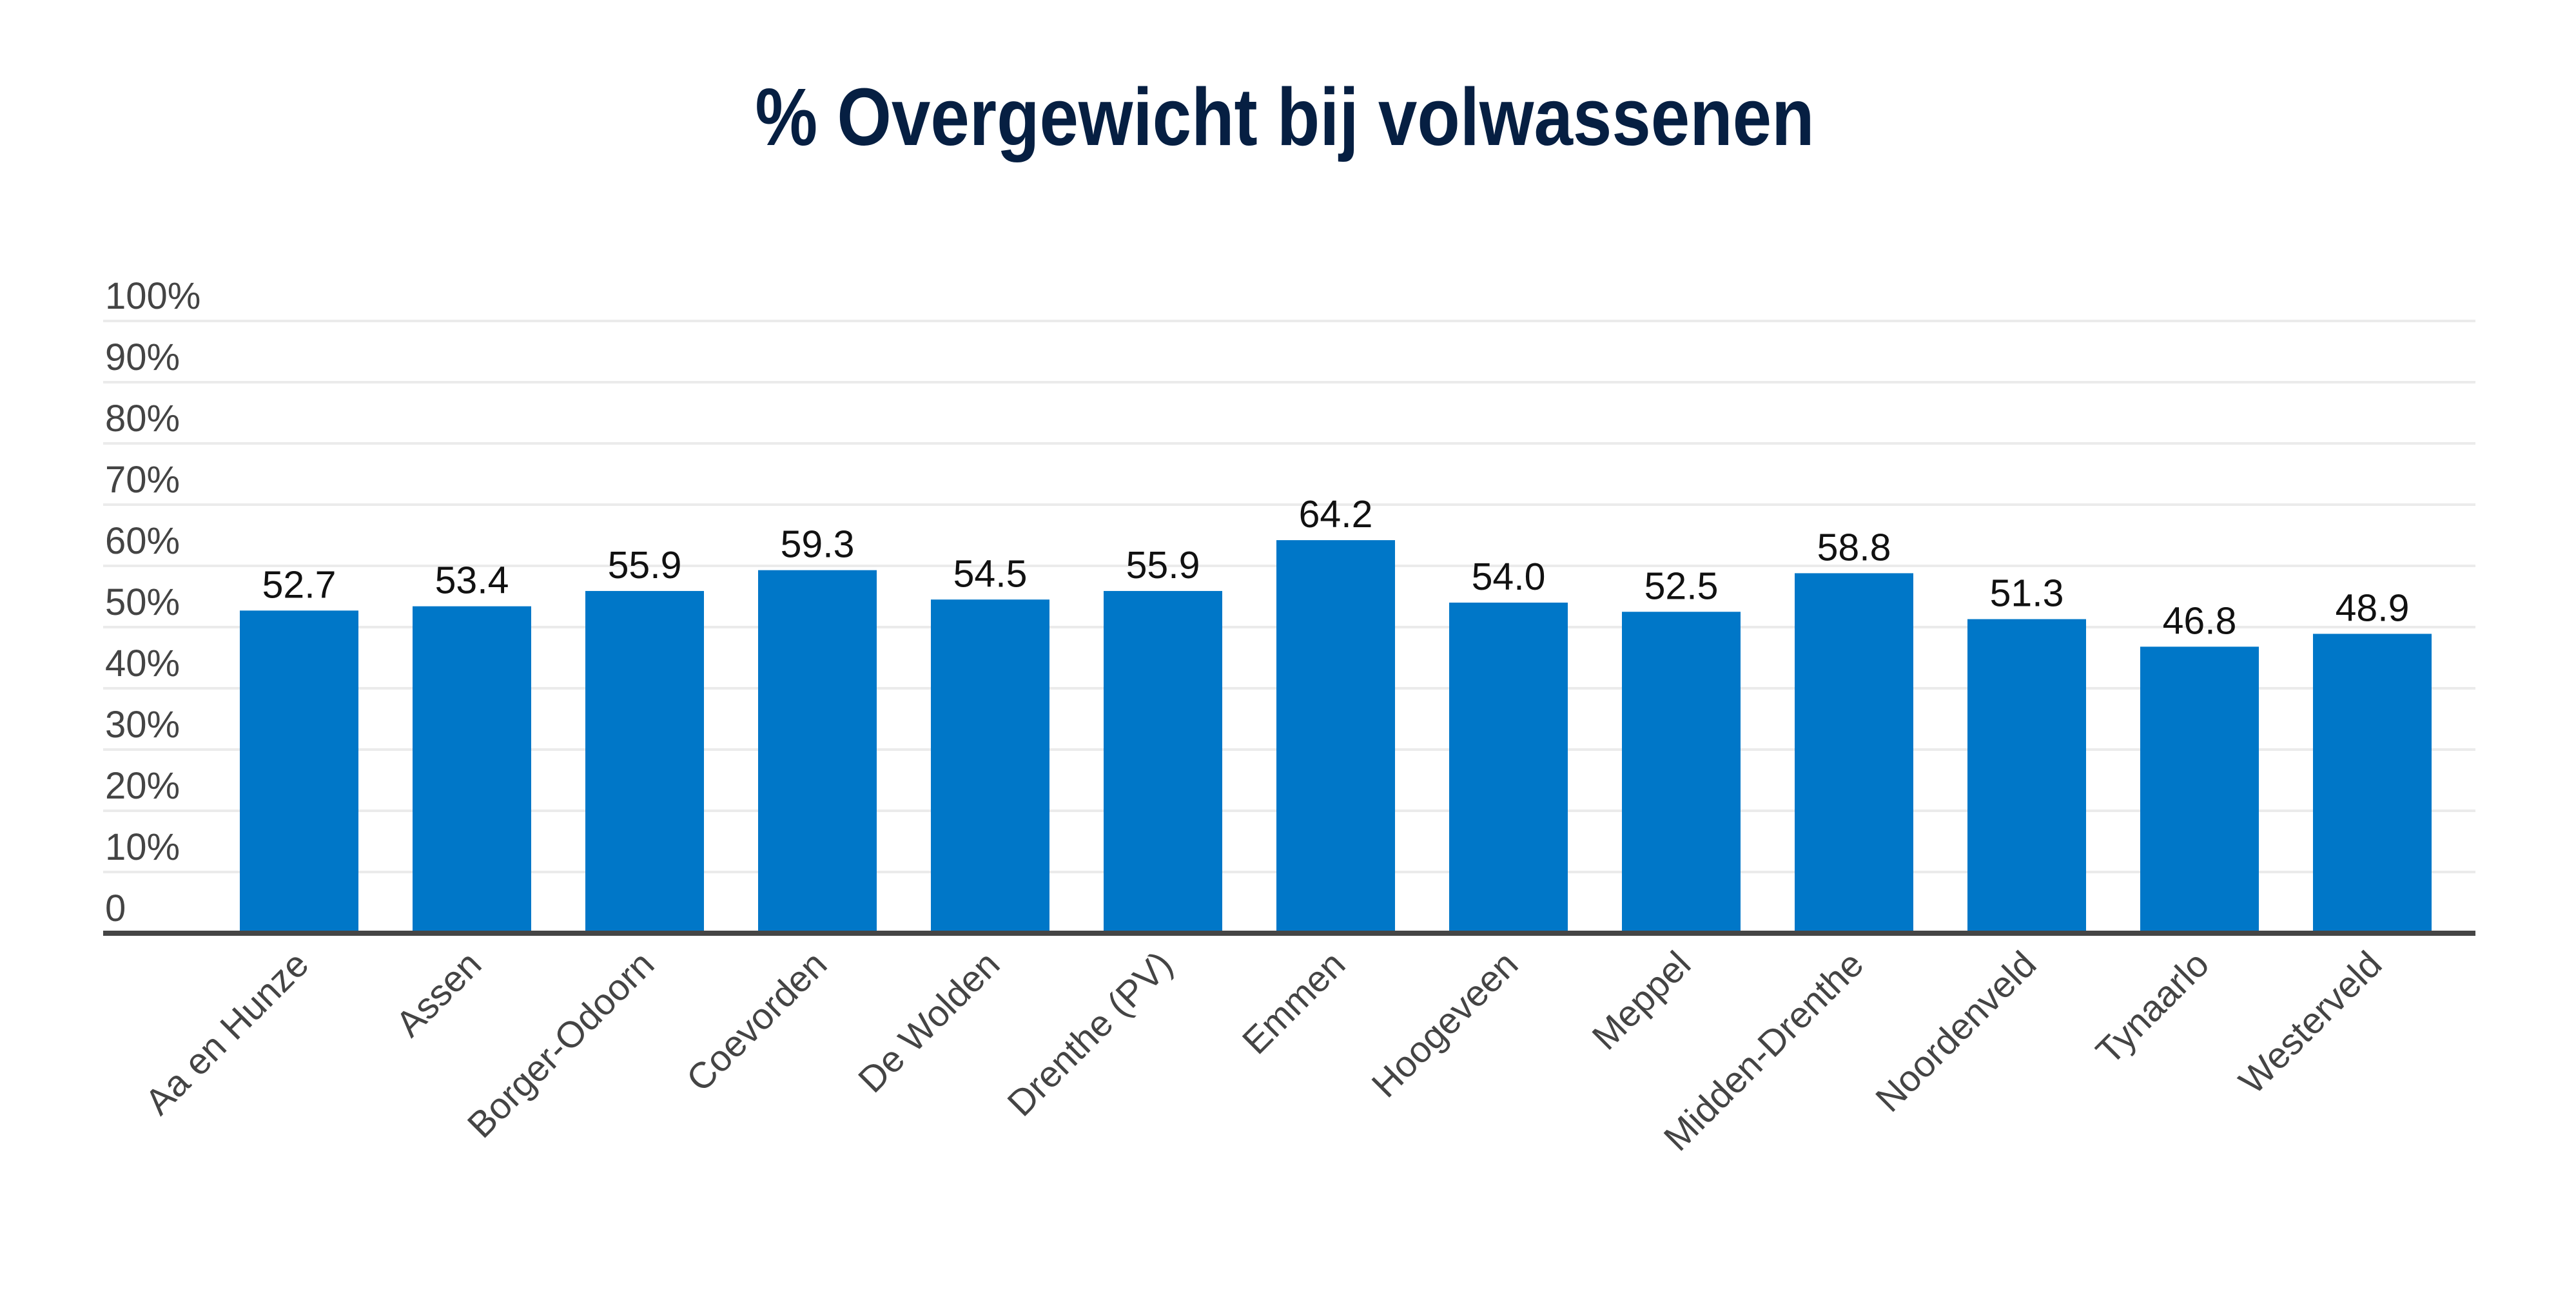  I want to click on y-tick-label: 10%, so click(142, 847).